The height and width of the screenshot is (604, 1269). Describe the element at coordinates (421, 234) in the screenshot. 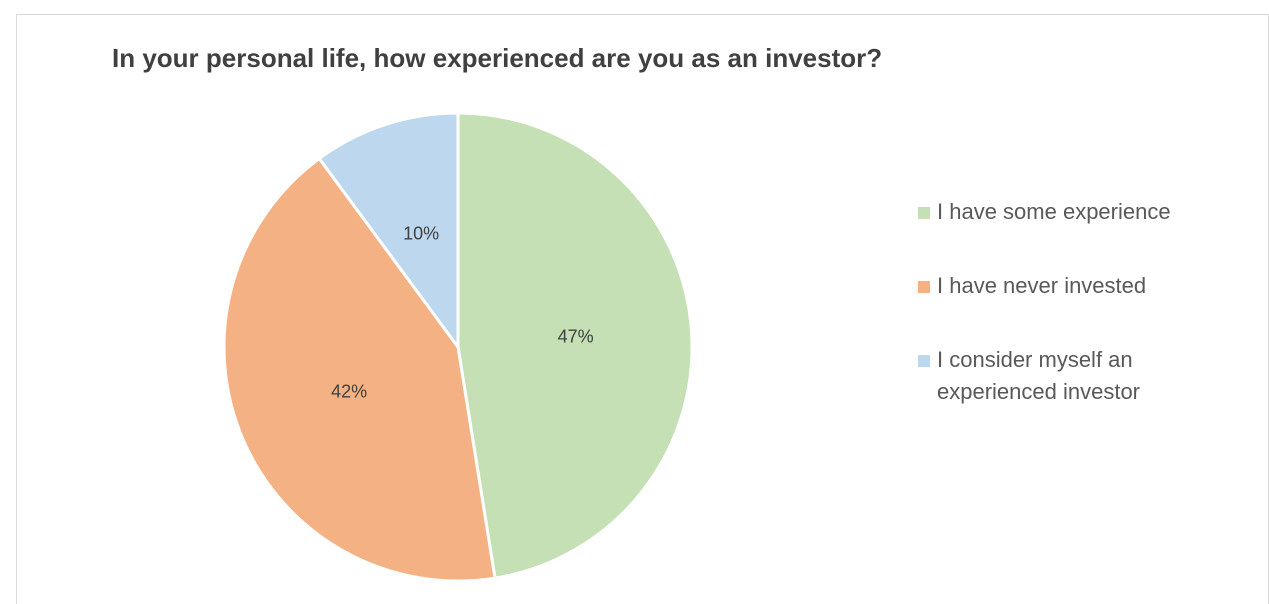

I see `data-label: 10%` at that location.